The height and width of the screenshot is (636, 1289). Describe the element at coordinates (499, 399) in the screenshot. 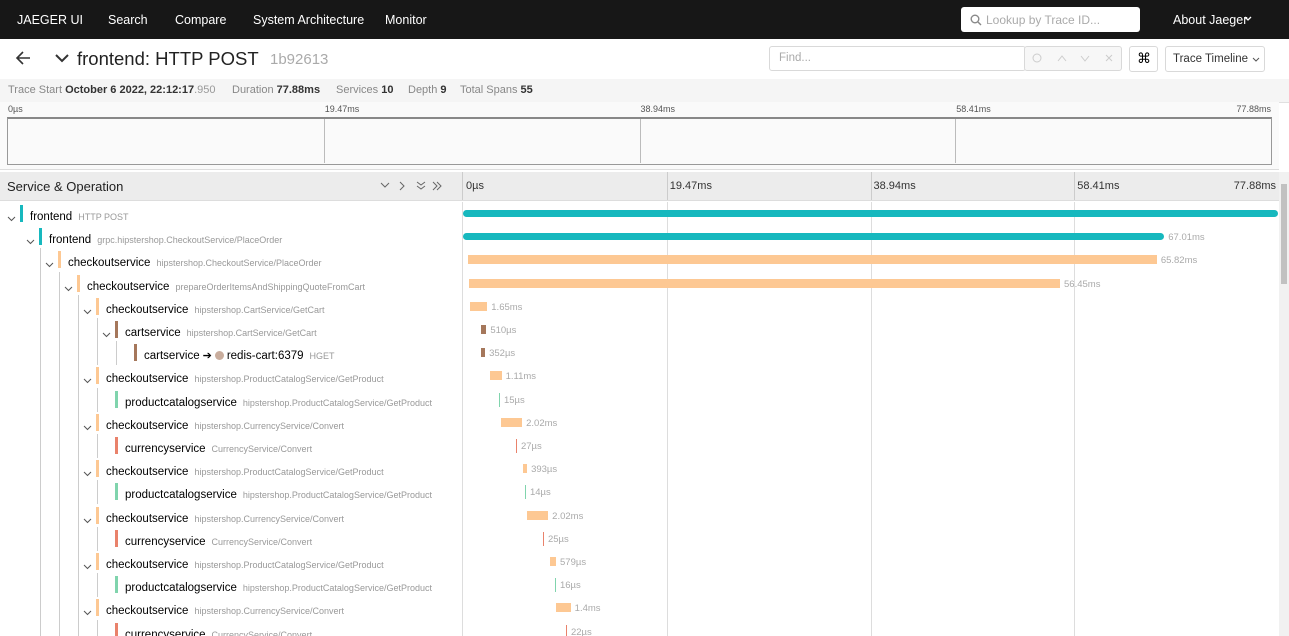

I see `span-bar` at that location.